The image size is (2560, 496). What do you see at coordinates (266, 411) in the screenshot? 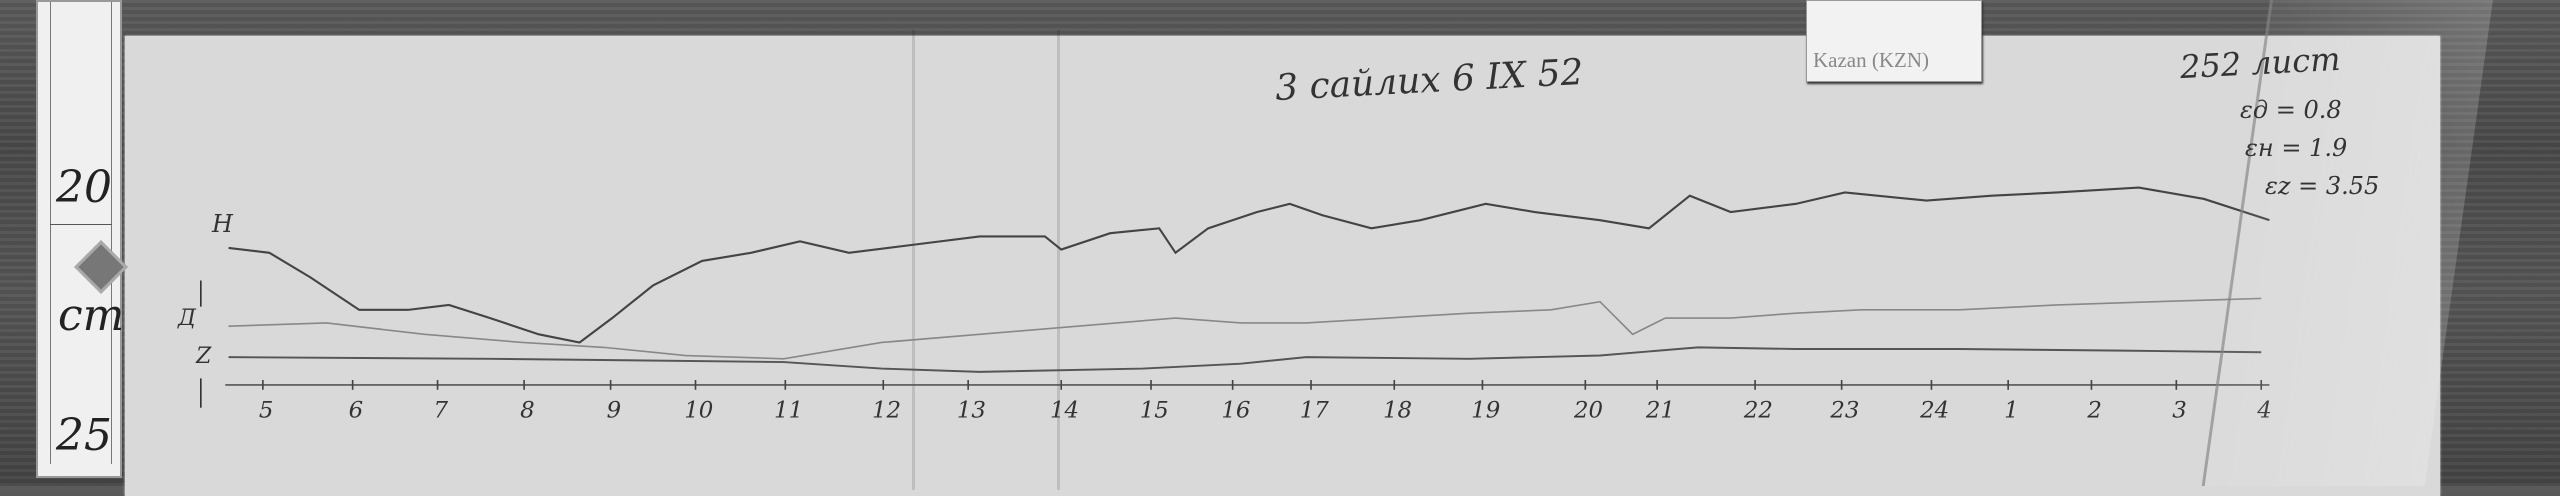
I see `hour-label: 5` at bounding box center [266, 411].